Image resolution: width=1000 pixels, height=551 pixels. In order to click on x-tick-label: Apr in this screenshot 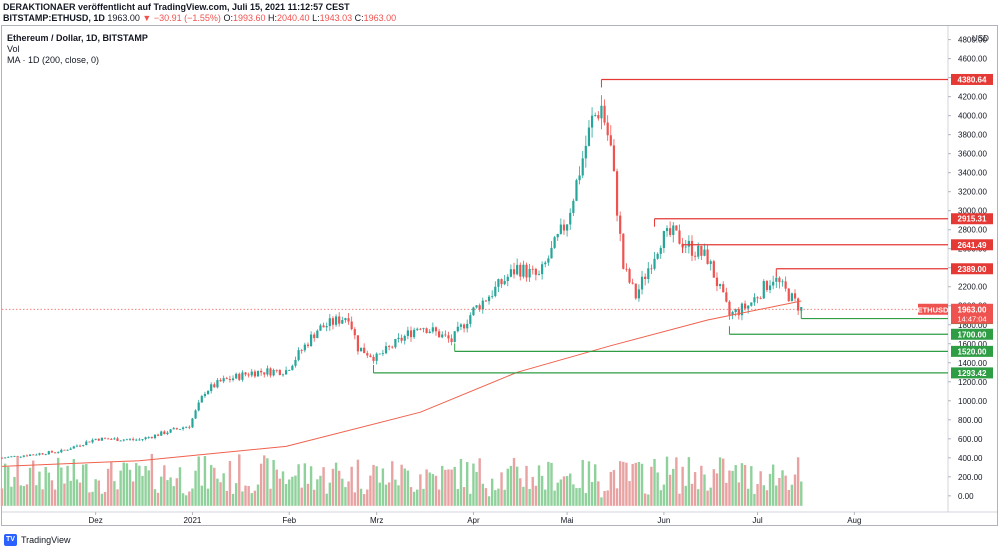, I will do `click(473, 520)`.